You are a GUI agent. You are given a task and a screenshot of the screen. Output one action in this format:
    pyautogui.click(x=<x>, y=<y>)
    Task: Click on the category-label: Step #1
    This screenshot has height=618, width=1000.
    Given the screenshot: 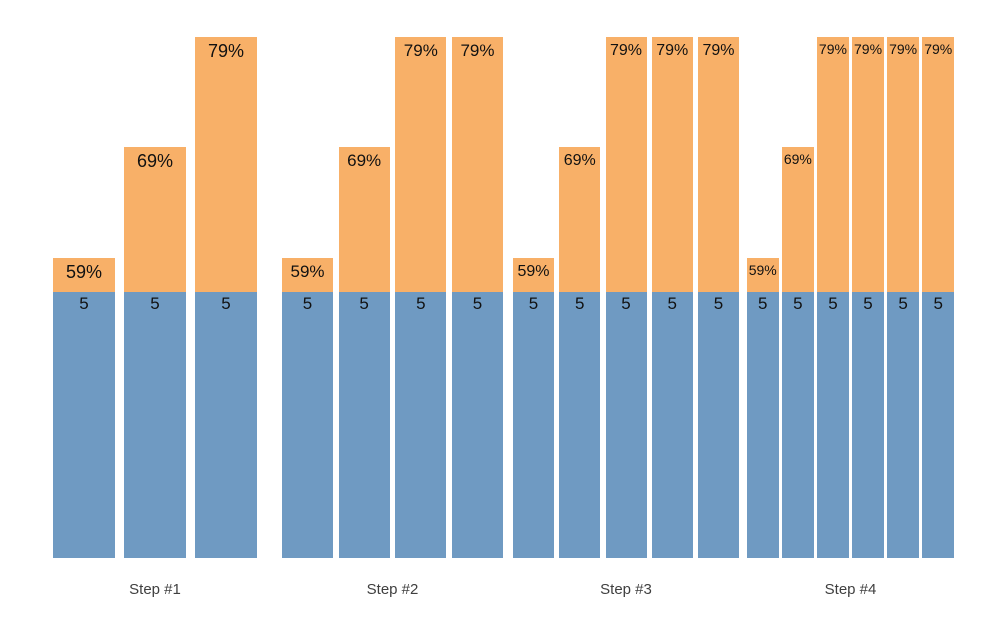 What is the action you would take?
    pyautogui.click(x=155, y=589)
    